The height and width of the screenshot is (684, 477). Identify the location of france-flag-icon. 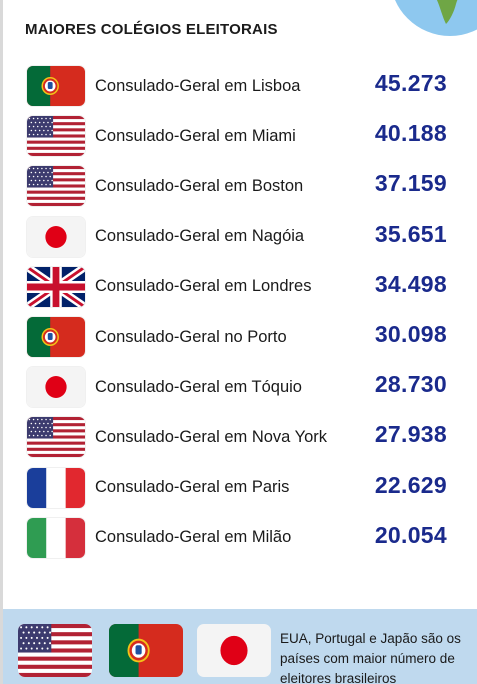
(56, 487).